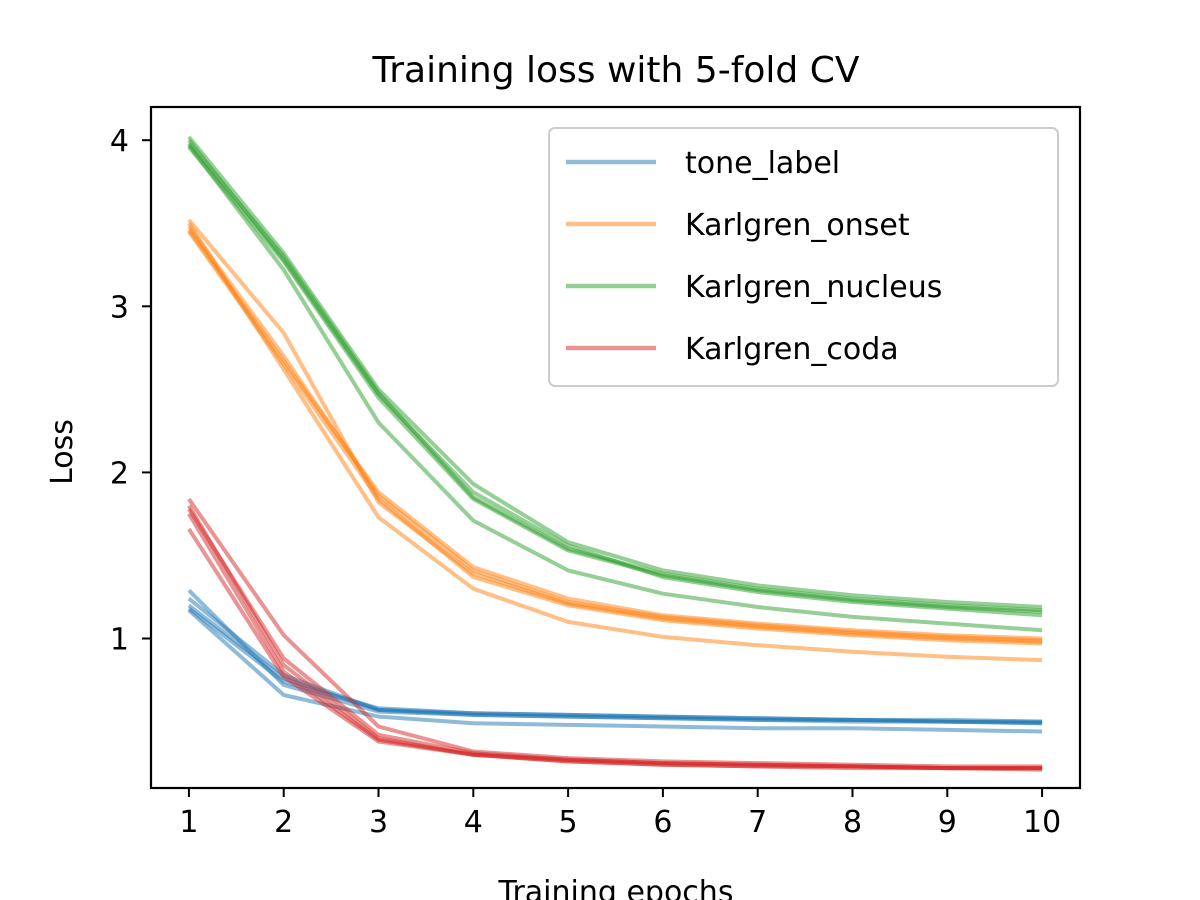 The height and width of the screenshot is (900, 1200). What do you see at coordinates (797, 225) in the screenshot?
I see `legend-label: Karlgren_onset` at bounding box center [797, 225].